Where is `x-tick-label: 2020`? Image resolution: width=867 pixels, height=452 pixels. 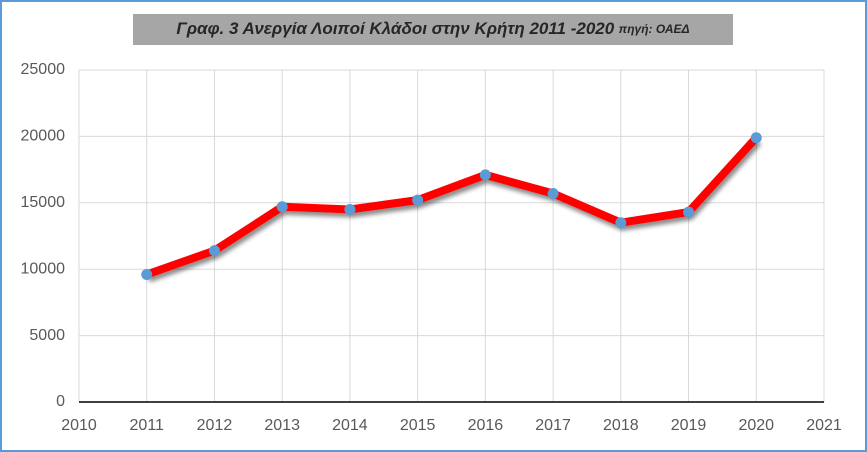 x-tick-label: 2020 is located at coordinates (756, 425).